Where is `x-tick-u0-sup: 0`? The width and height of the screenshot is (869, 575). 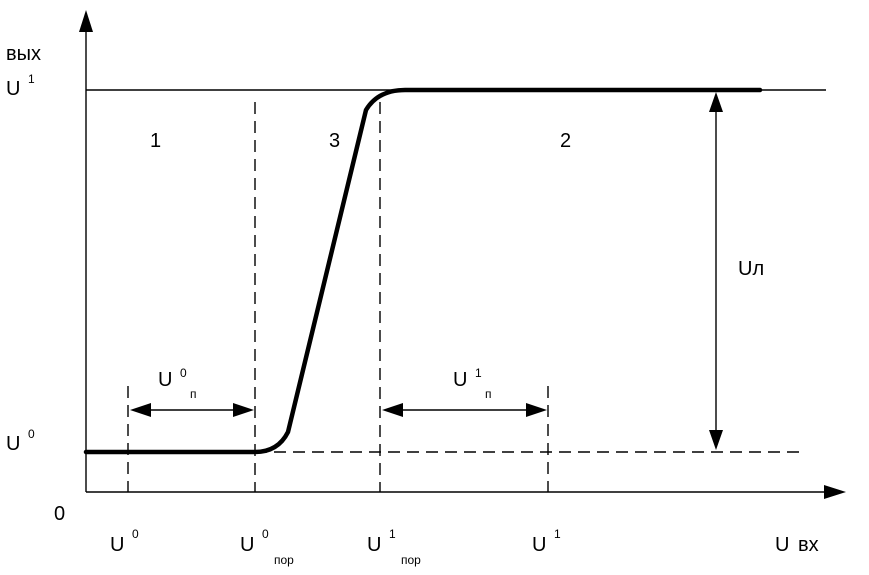
x-tick-u0-sup: 0 is located at coordinates (135, 534).